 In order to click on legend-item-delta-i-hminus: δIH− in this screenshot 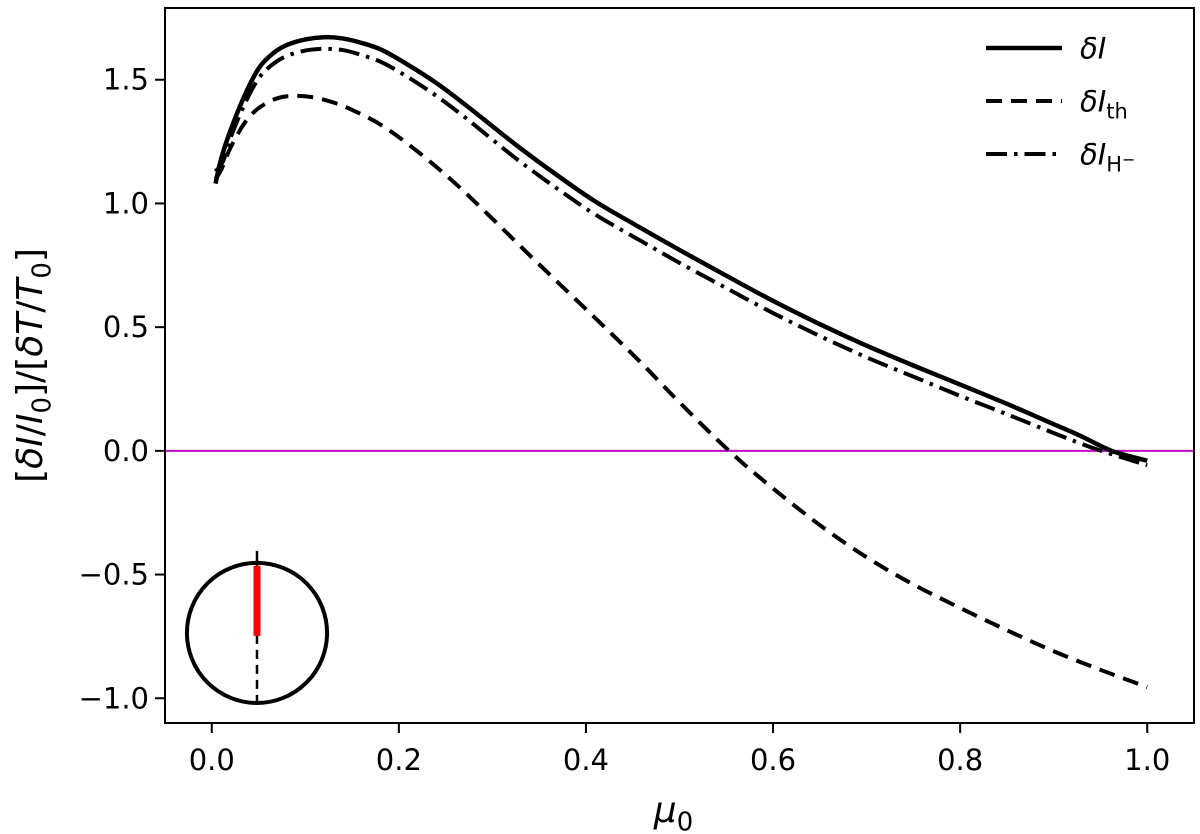, I will do `click(1060, 157)`.